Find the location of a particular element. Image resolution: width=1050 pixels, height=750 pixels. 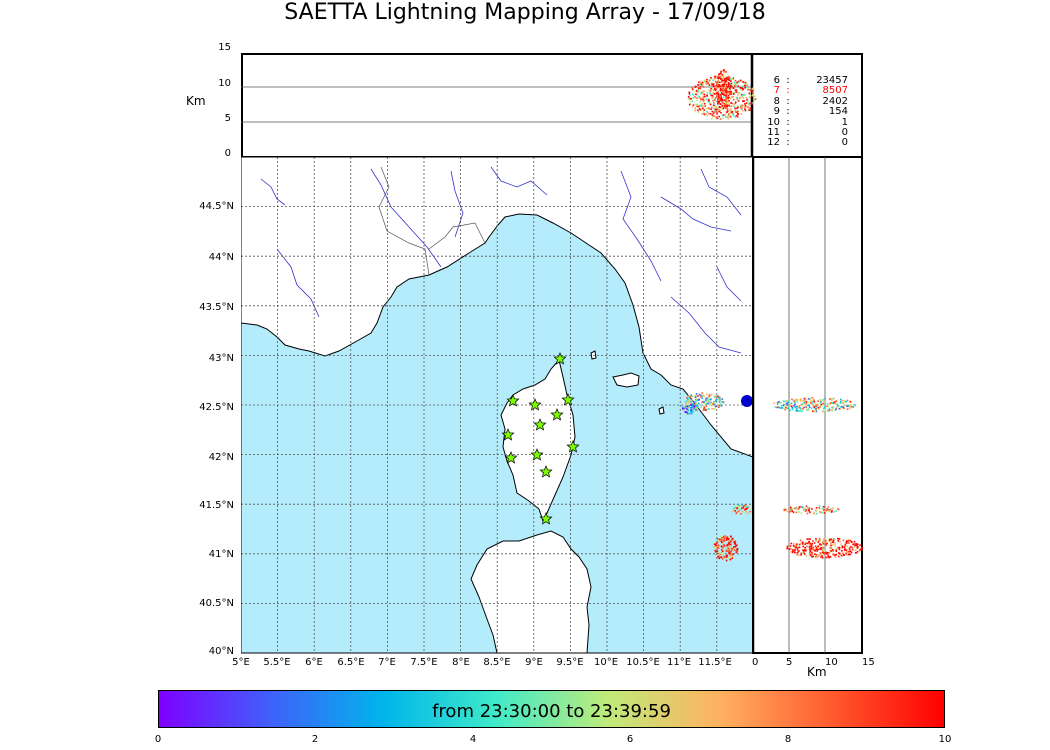

lat-tick: 40.5°N is located at coordinates (216, 603).